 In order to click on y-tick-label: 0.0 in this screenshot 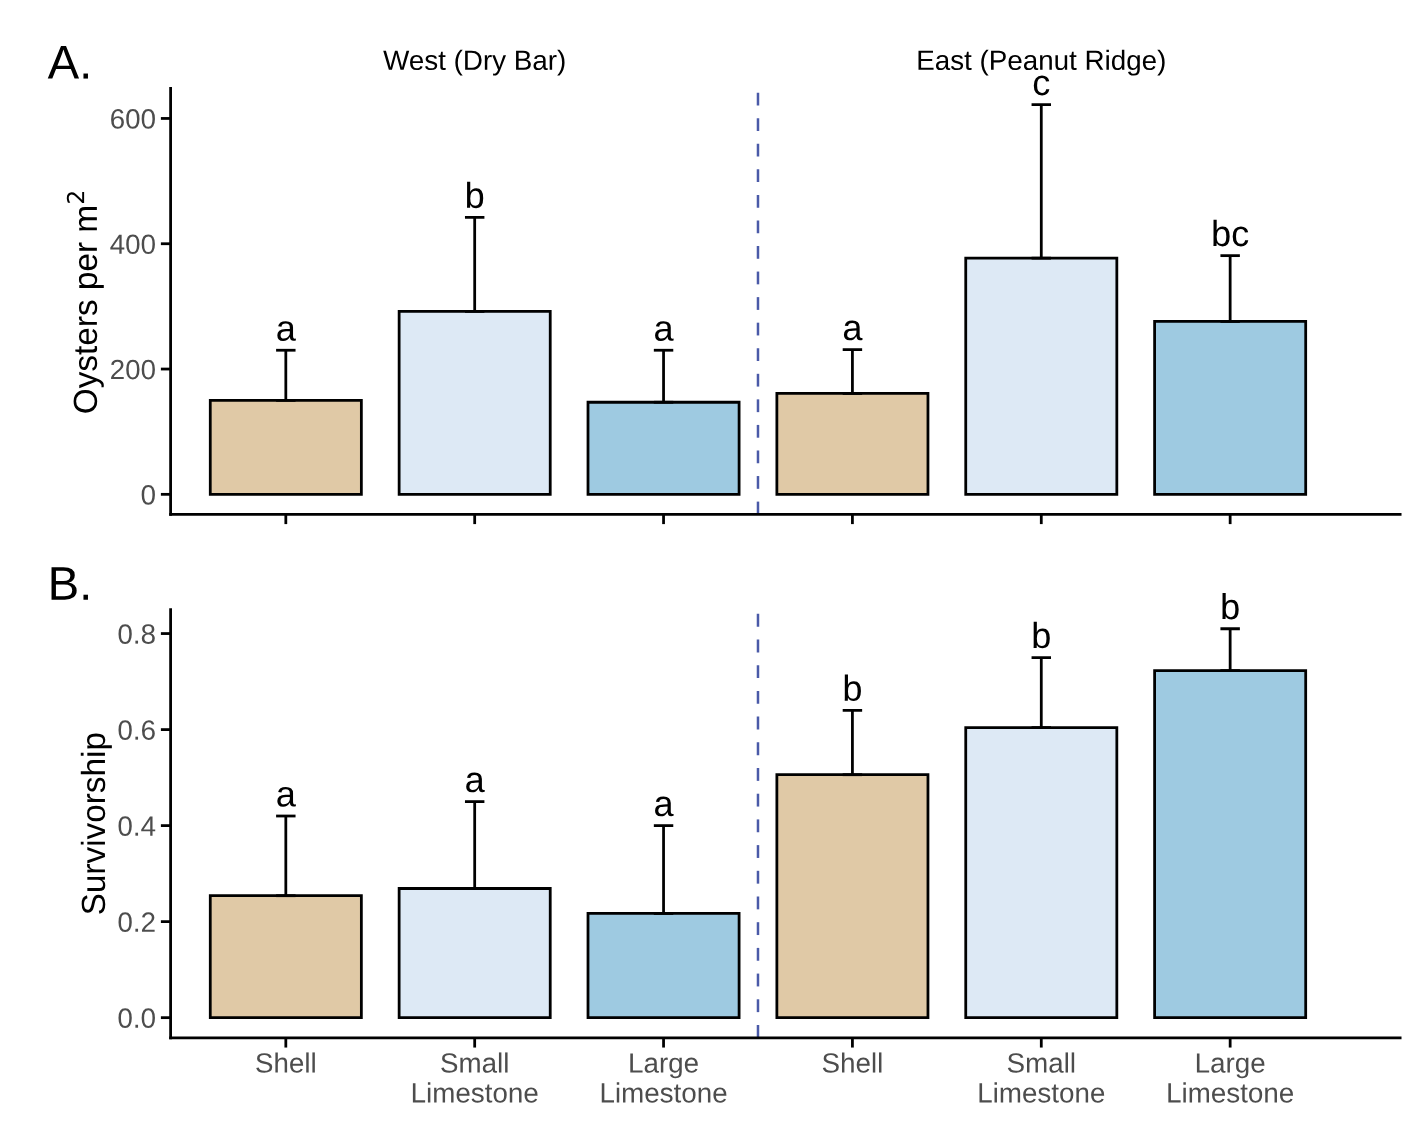, I will do `click(136, 1018)`.